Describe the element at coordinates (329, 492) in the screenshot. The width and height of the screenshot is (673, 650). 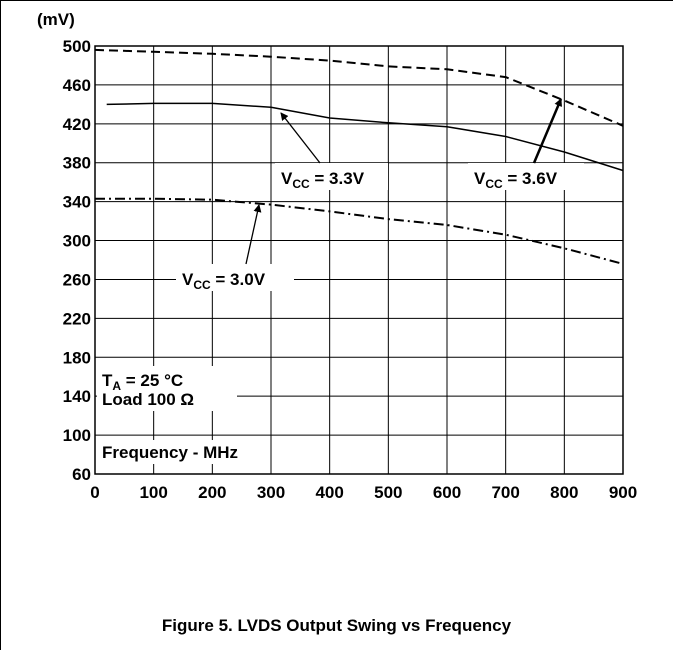
I see `x-tick-label: 400` at that location.